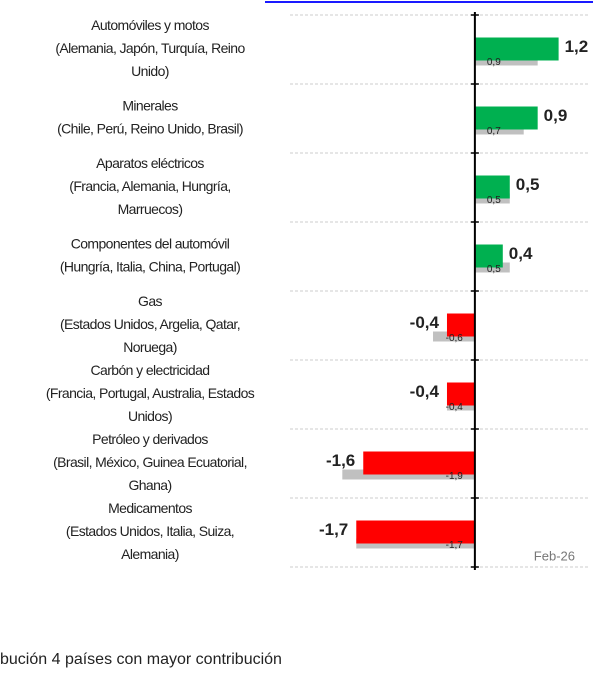 Image resolution: width=593 pixels, height=682 pixels. What do you see at coordinates (150, 531) in the screenshot?
I see `category-label: (Estados Unidos, Italia, Suiza,` at bounding box center [150, 531].